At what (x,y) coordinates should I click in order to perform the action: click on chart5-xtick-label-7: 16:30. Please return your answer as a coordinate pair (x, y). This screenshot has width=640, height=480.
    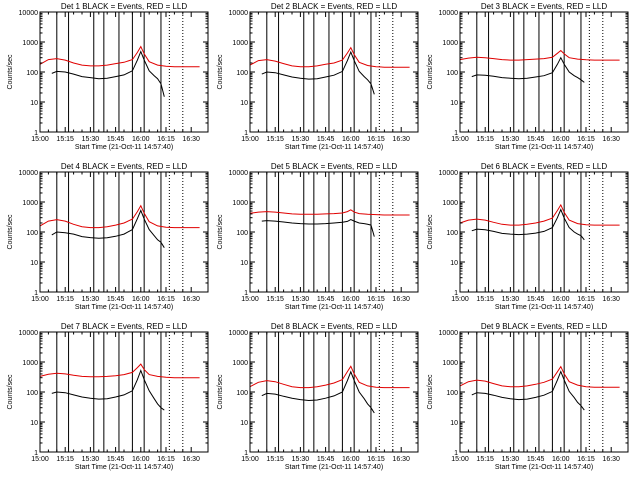
    Looking at the image, I should click on (401, 299).